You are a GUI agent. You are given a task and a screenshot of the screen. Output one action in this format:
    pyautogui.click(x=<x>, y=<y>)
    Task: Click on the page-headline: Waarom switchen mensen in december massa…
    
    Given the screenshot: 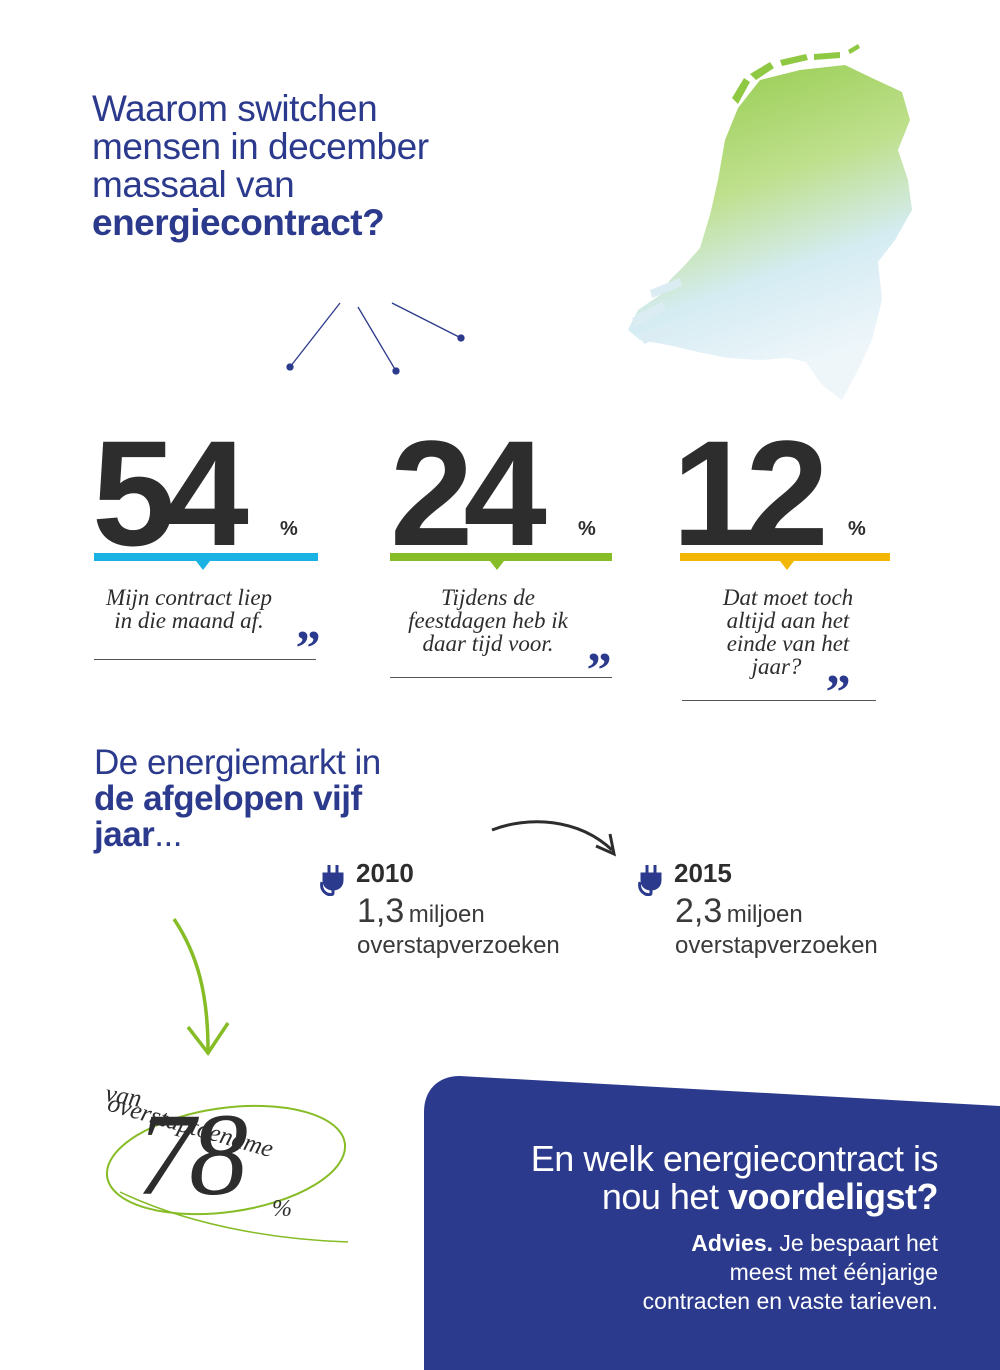 What is the action you would take?
    pyautogui.click(x=322, y=166)
    